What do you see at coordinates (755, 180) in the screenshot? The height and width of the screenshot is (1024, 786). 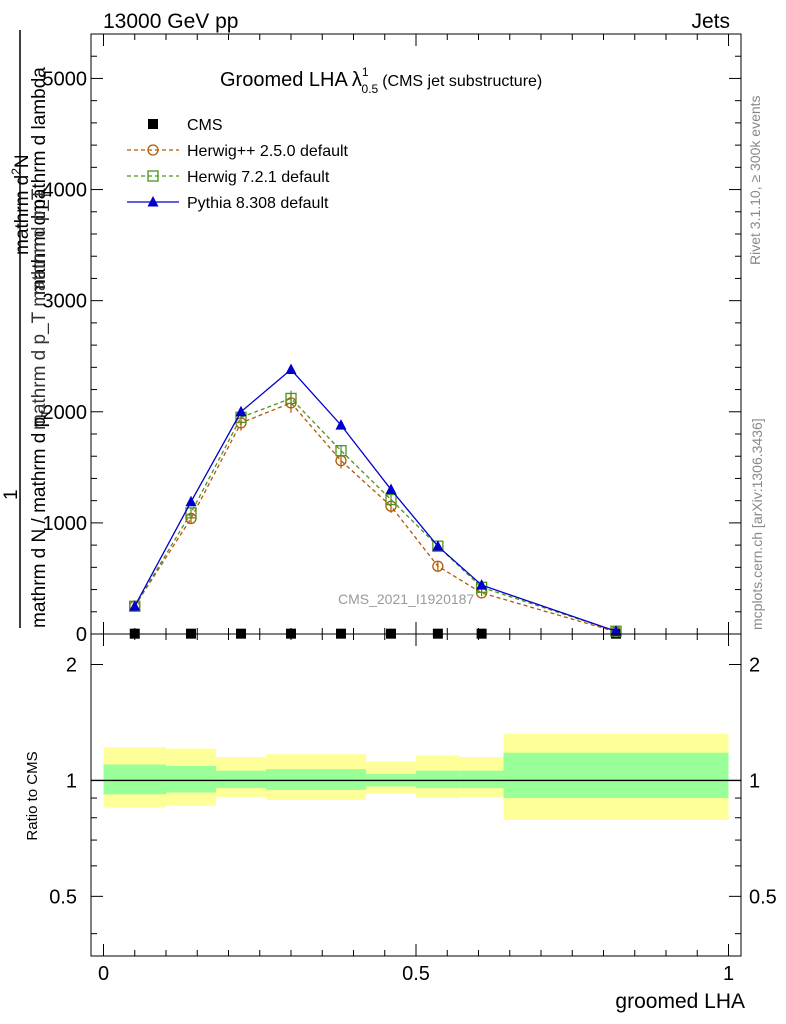 I see `rivet-version-label: Rivet 3.1.10, ≥ 300k events` at bounding box center [755, 180].